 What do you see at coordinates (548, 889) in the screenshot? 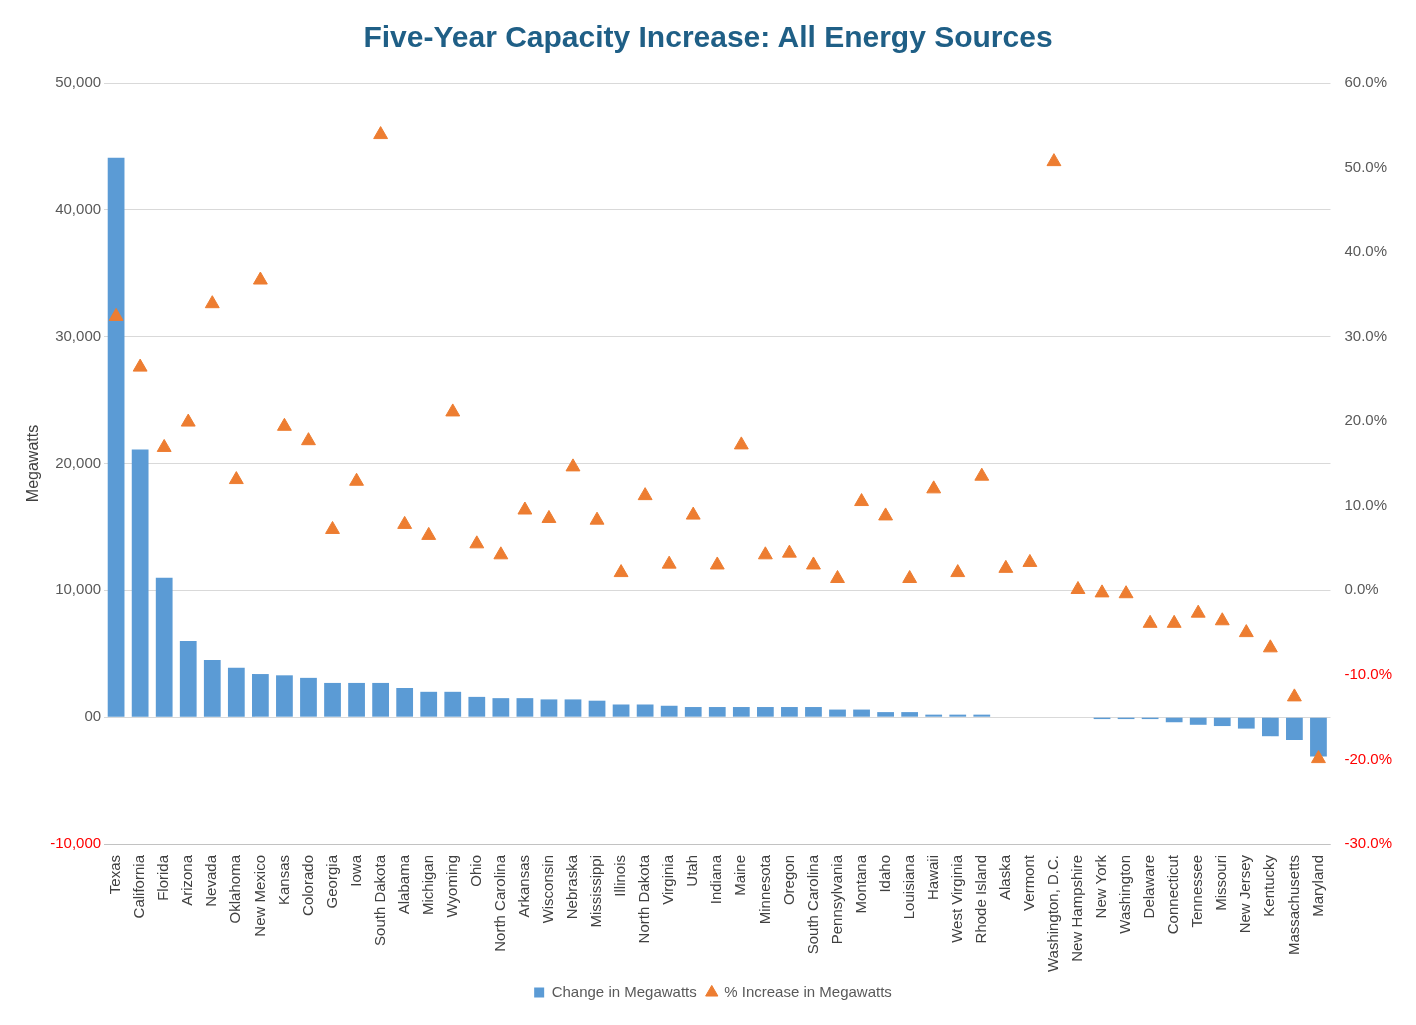
I see `x-tick-label: Wisconsin` at bounding box center [548, 889].